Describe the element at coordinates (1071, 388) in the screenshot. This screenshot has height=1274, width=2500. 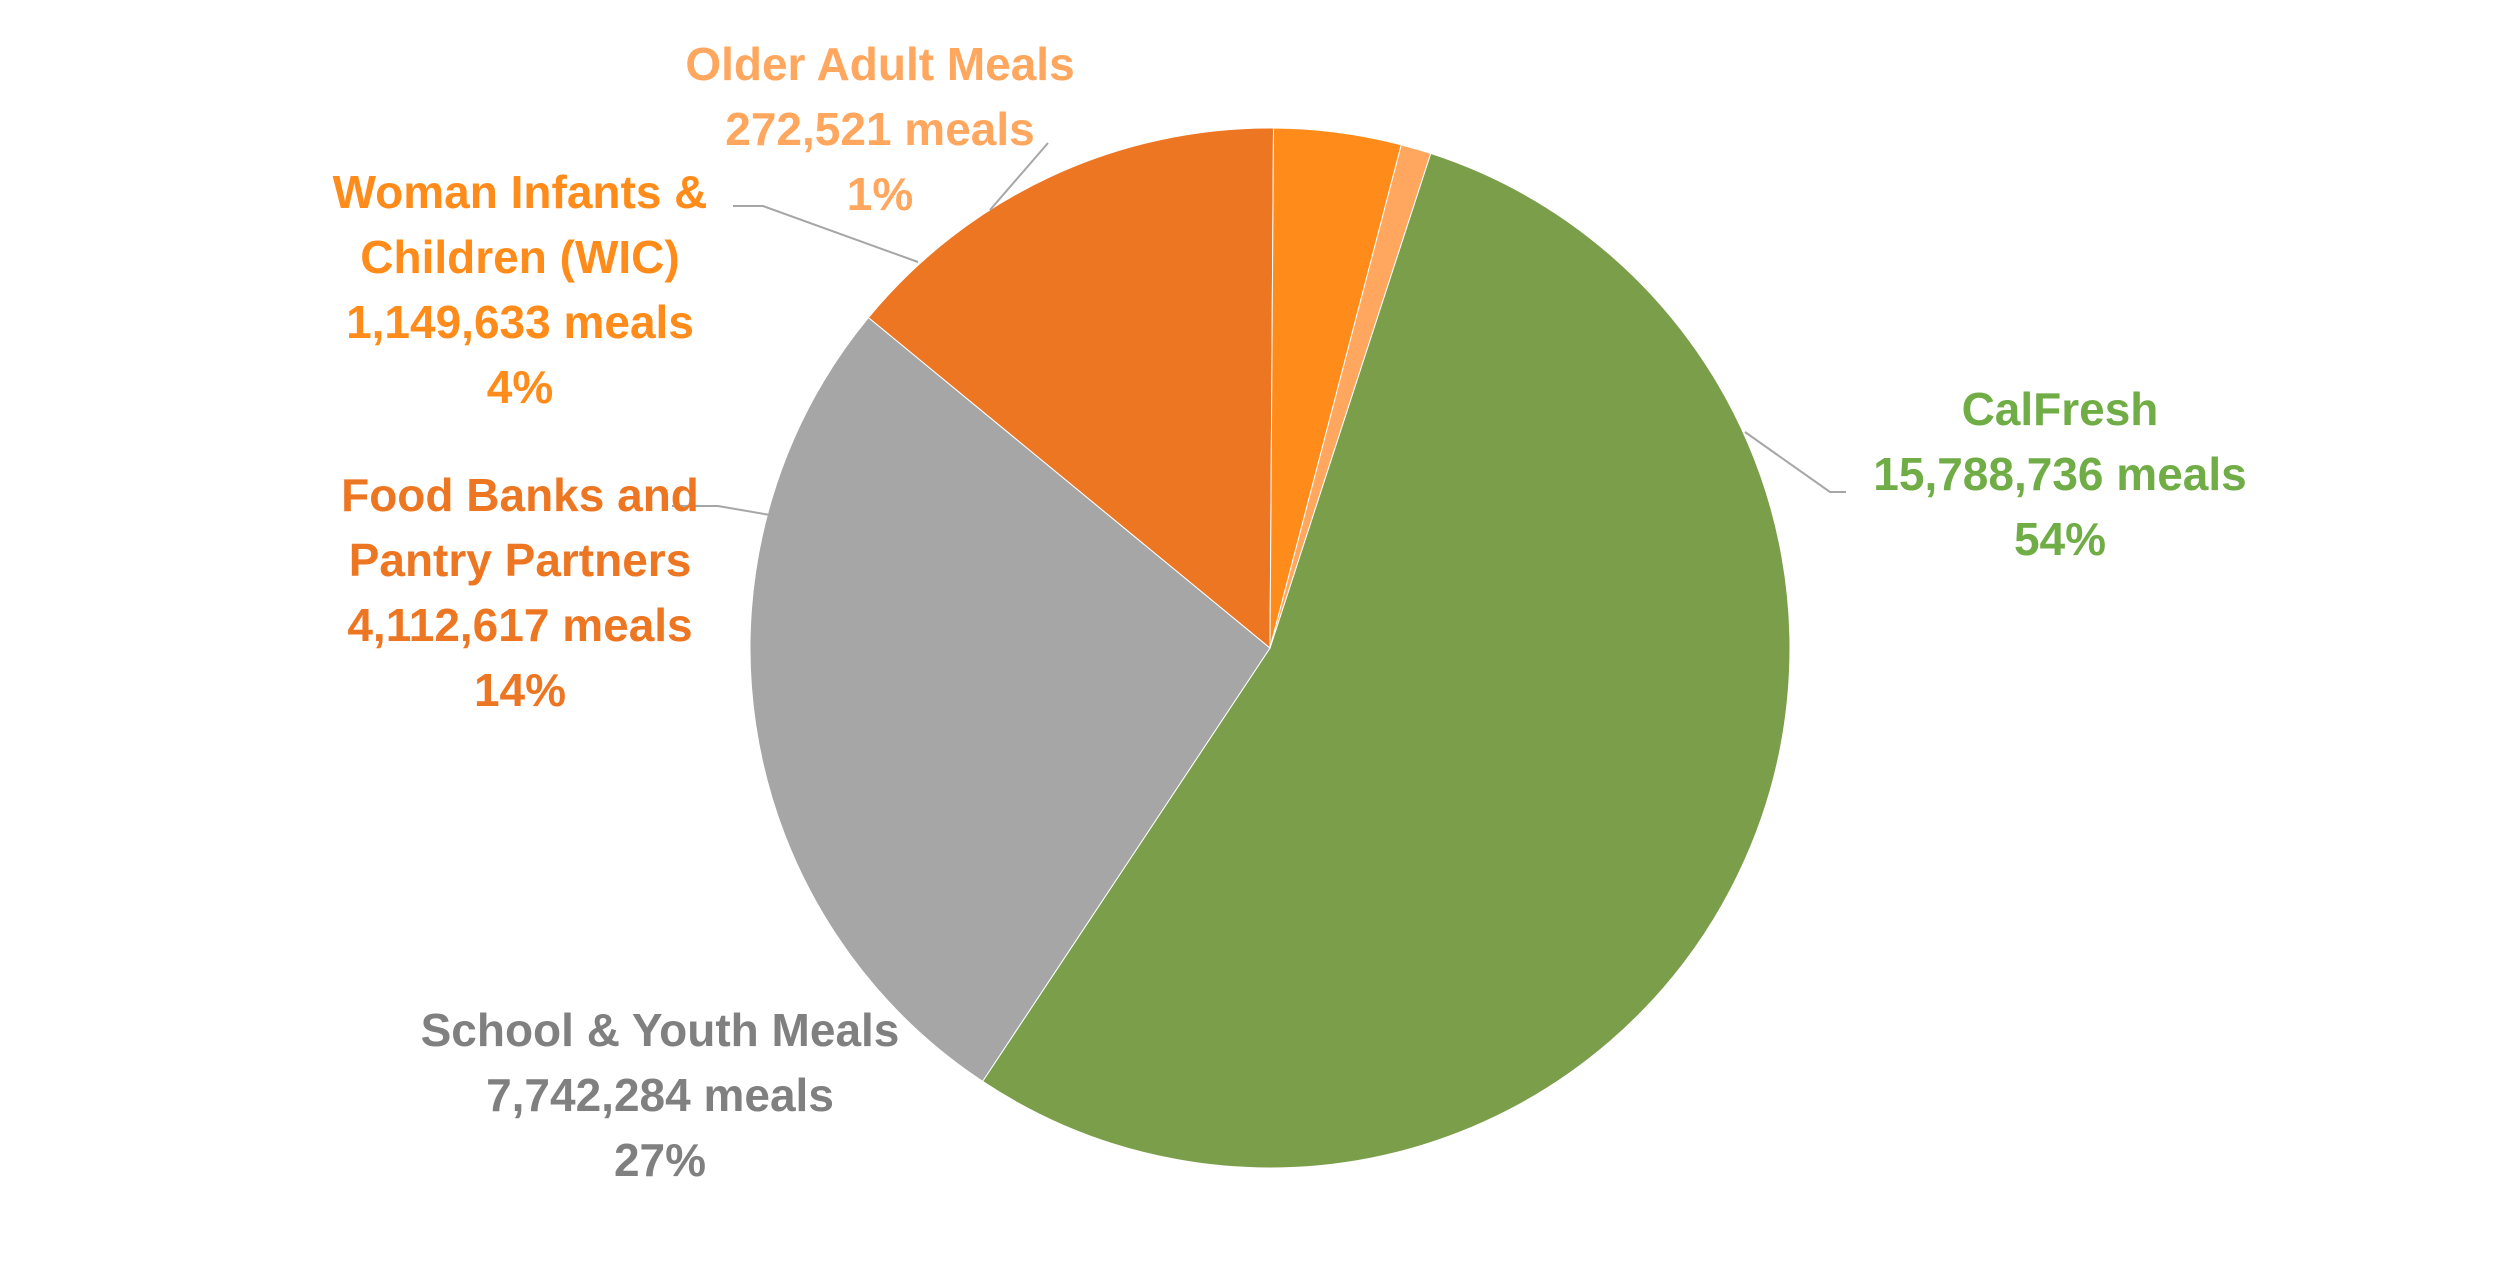
I see `pie-slice-food-banks-and-pantry-partners` at that location.